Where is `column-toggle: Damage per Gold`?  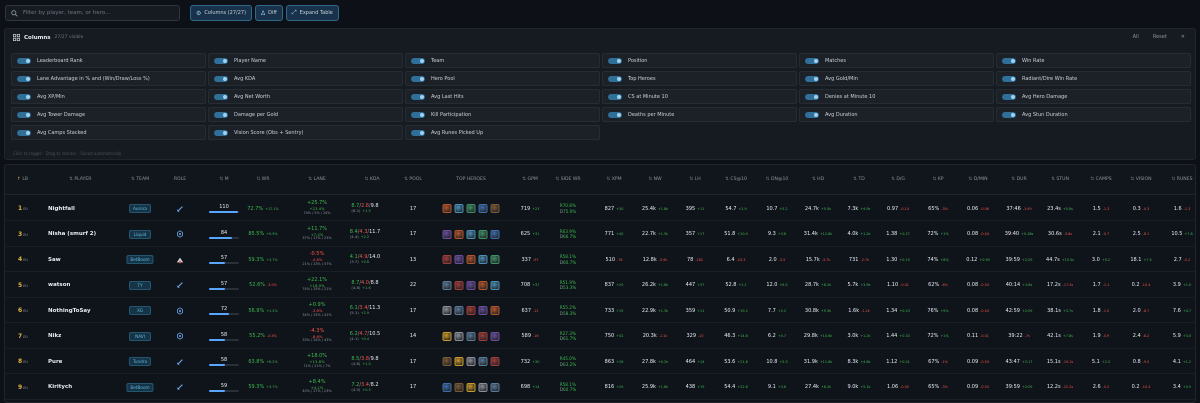 column-toggle: Damage per Gold is located at coordinates (305, 114).